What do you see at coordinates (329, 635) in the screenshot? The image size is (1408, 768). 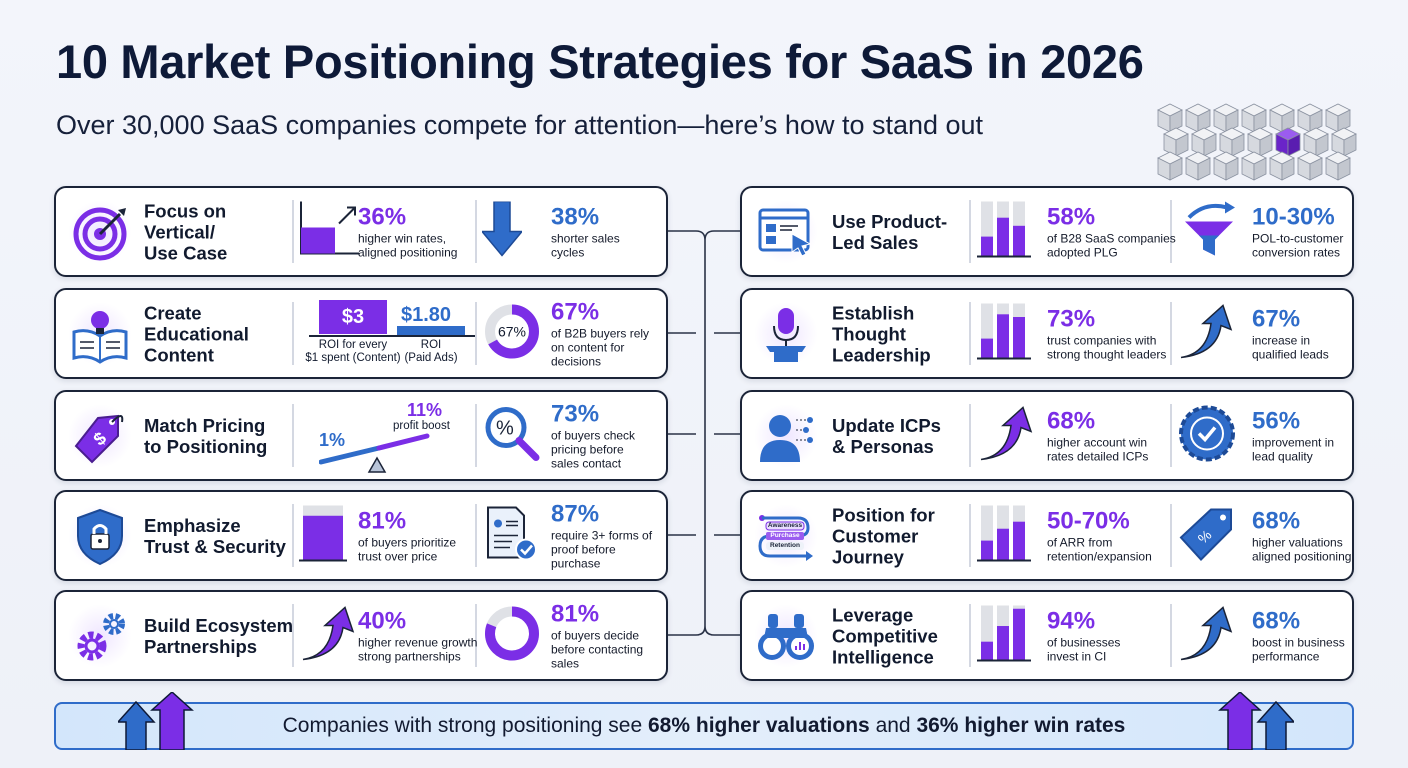 I see `curve-arrow-purple-graphic` at bounding box center [329, 635].